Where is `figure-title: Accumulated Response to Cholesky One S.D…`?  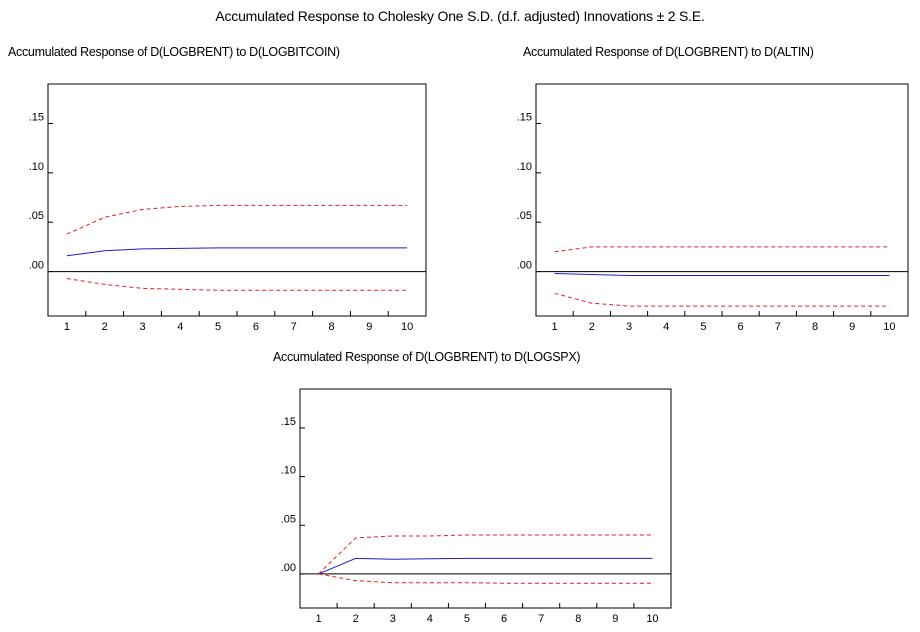 figure-title: Accumulated Response to Cholesky One S.D… is located at coordinates (460, 16).